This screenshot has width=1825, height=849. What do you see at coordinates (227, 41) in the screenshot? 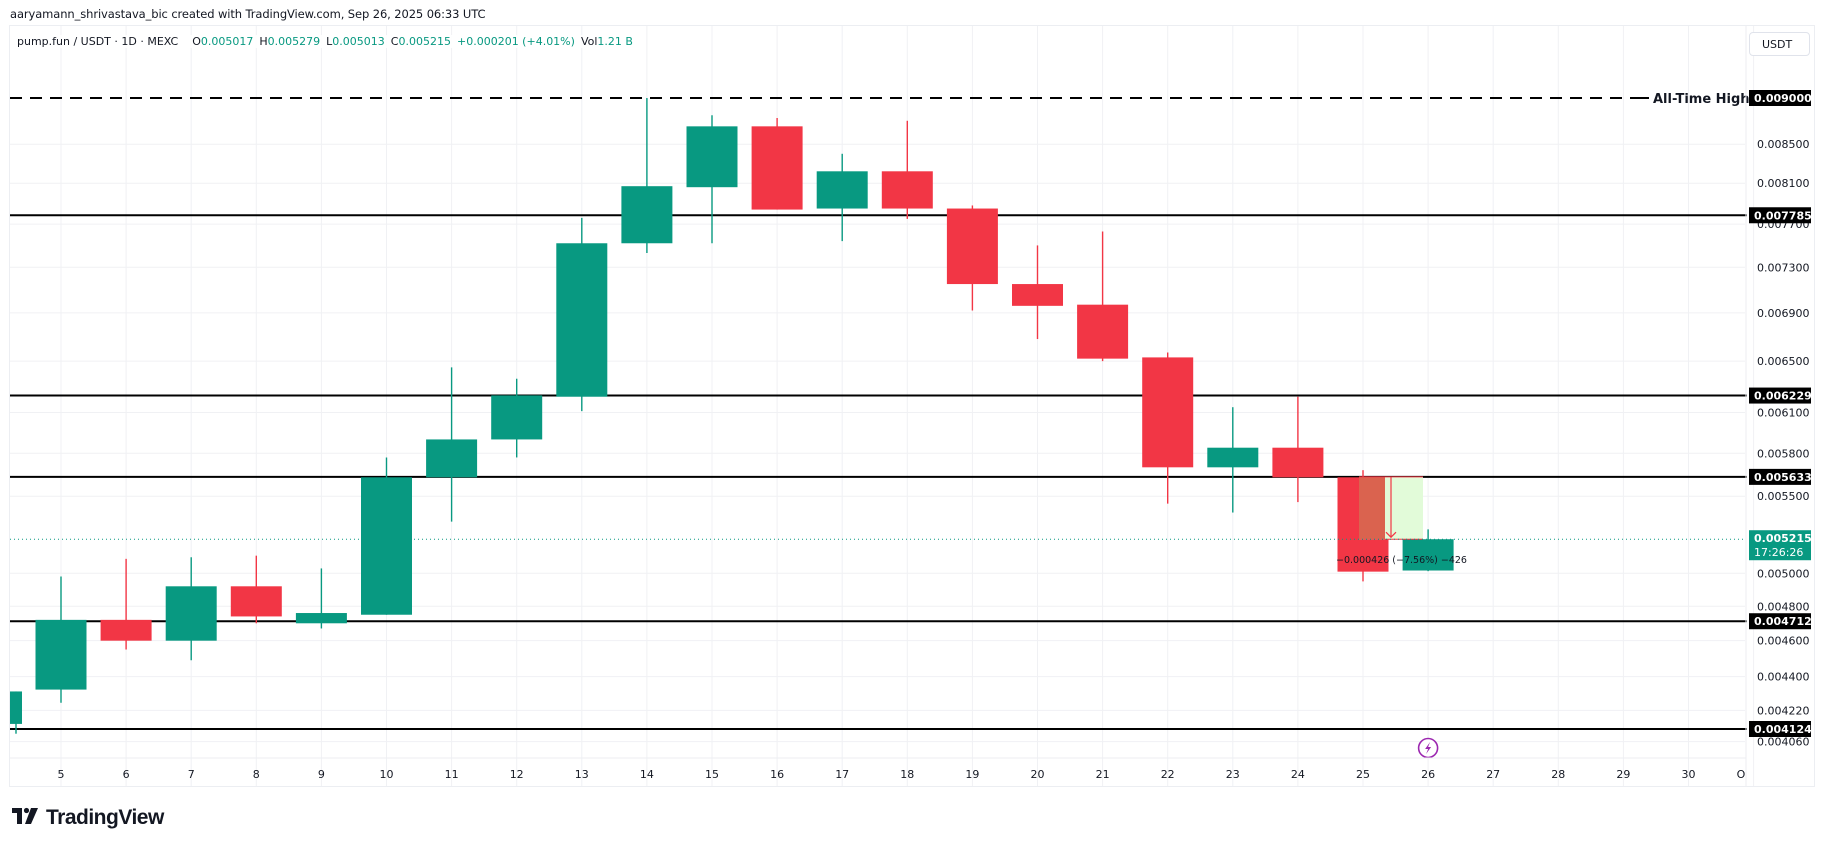
I see `open-value: 0.005017` at bounding box center [227, 41].